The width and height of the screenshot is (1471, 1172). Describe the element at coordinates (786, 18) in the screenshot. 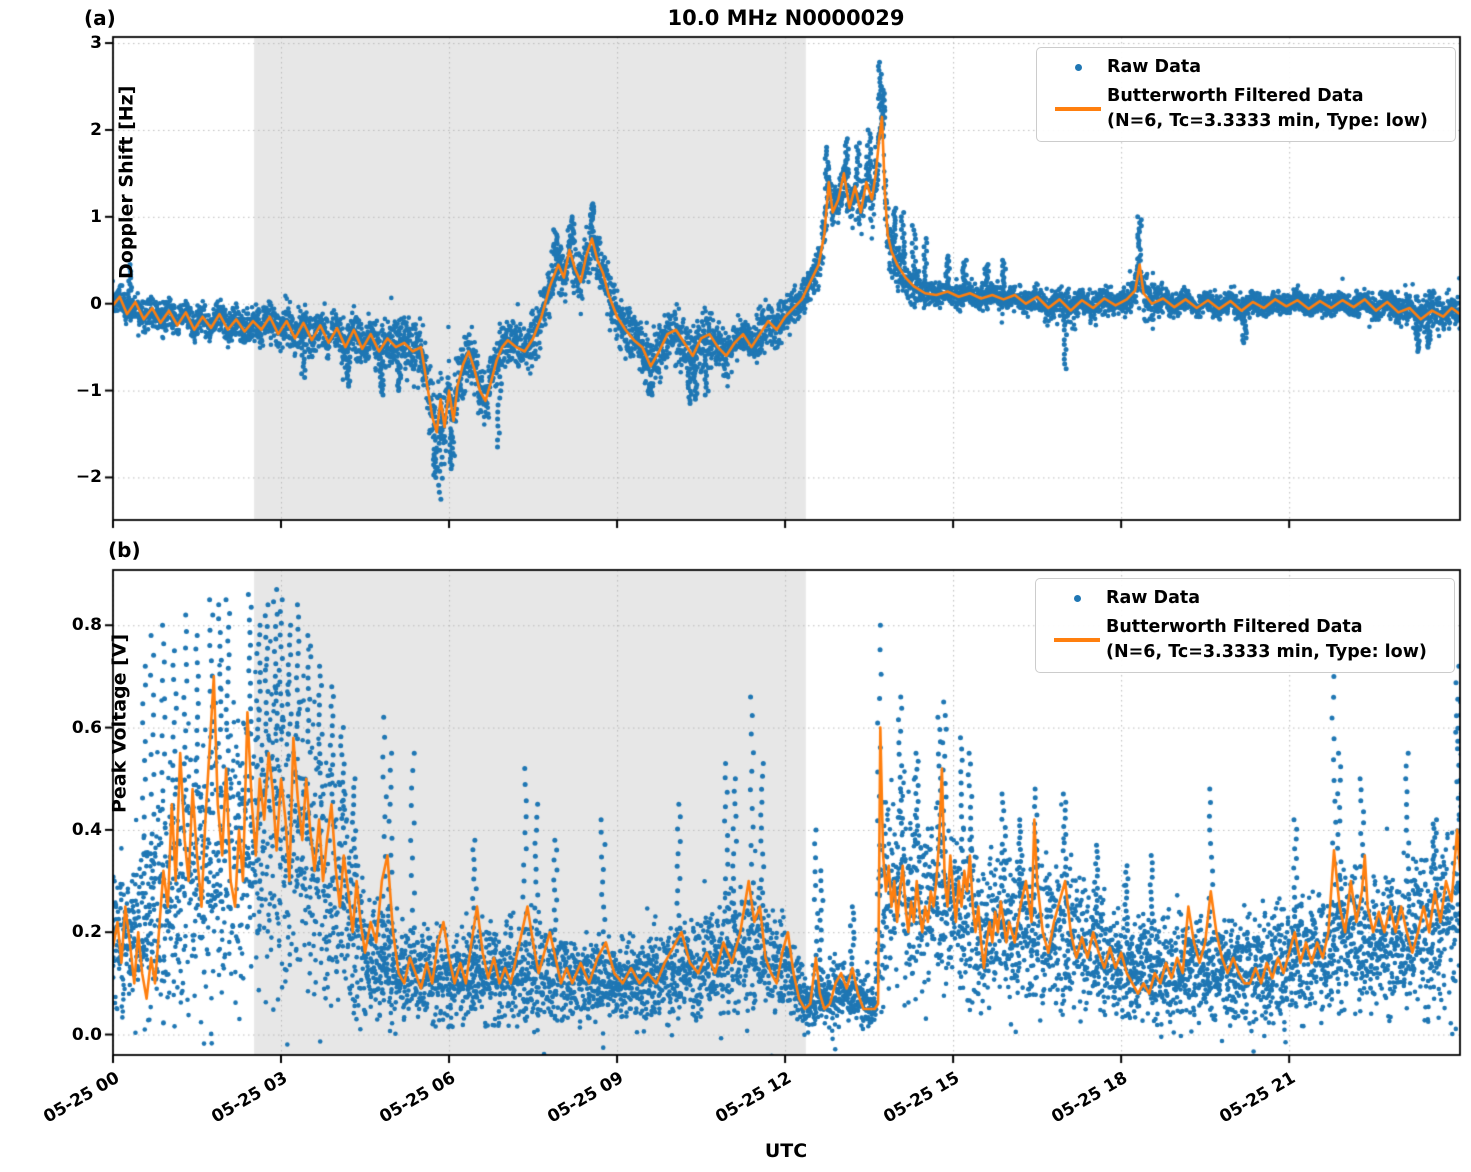

I see `figure-title: 10.0 MHz N0000029` at that location.